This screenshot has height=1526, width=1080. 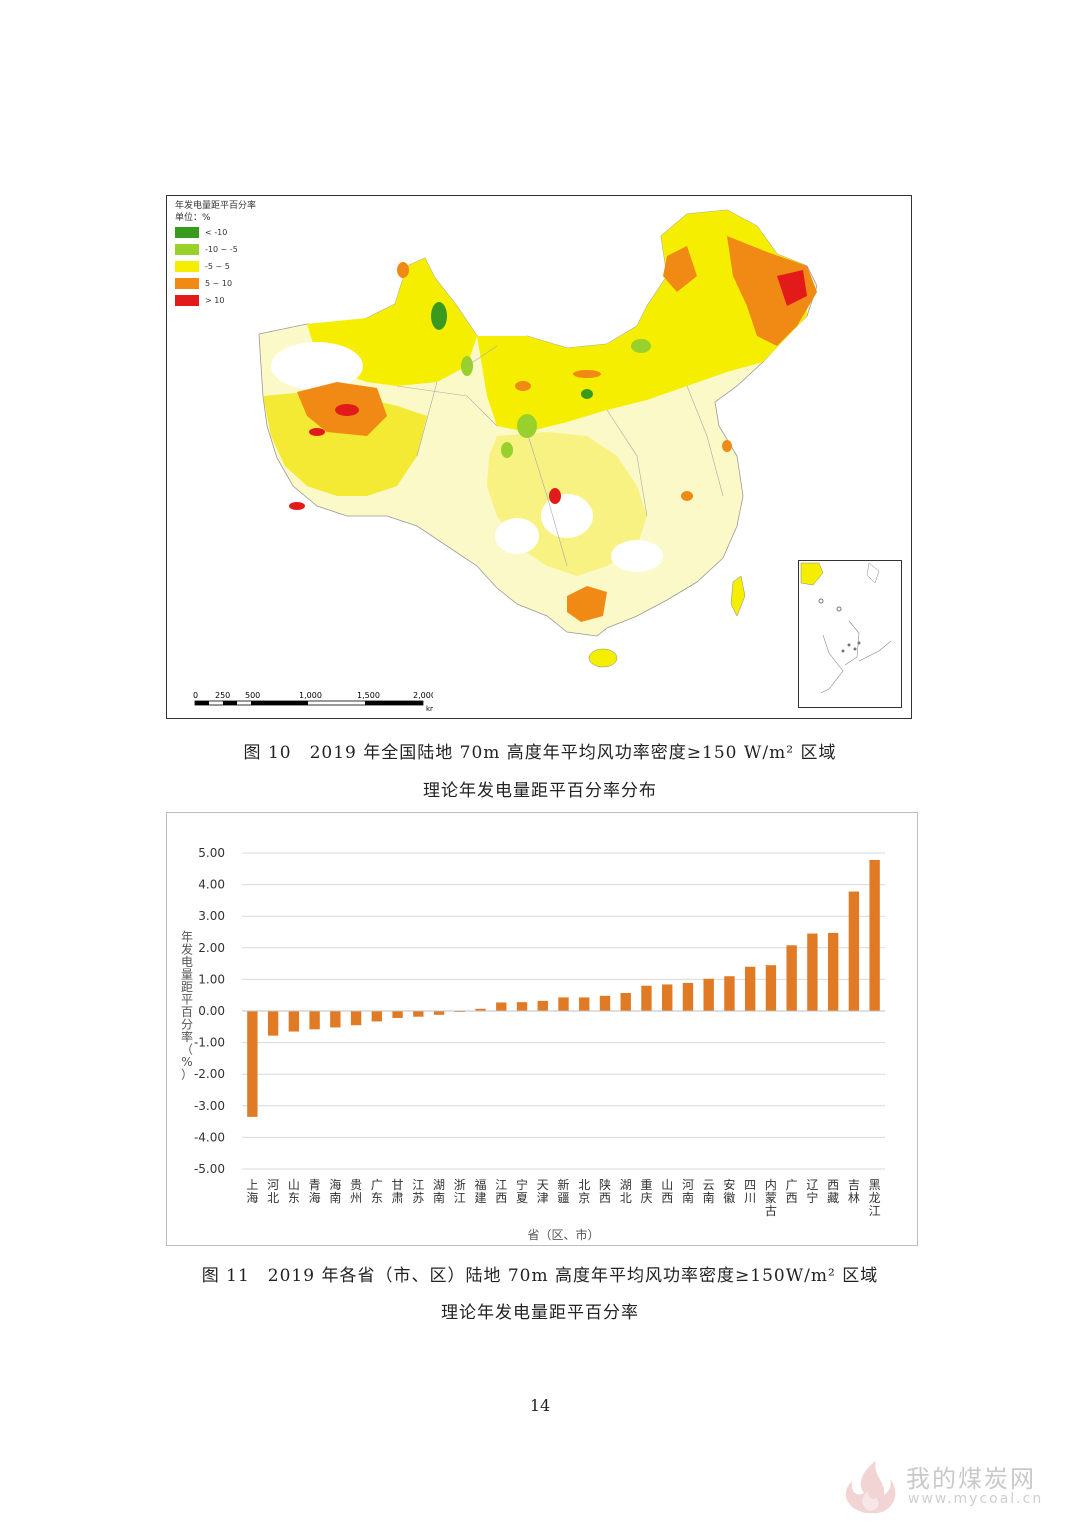 I want to click on x-category-label: 宁夏, so click(x=522, y=1191).